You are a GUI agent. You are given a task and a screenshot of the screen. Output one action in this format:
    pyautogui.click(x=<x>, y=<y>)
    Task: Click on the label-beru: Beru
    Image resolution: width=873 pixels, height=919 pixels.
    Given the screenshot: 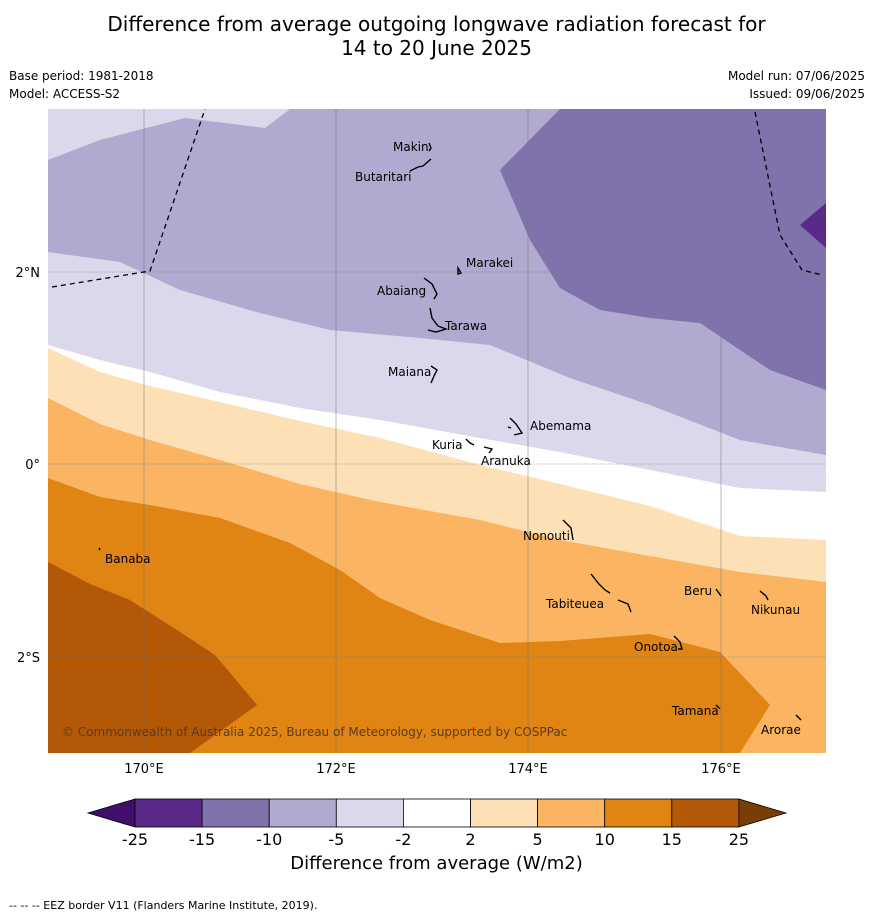 What is the action you would take?
    pyautogui.click(x=698, y=591)
    